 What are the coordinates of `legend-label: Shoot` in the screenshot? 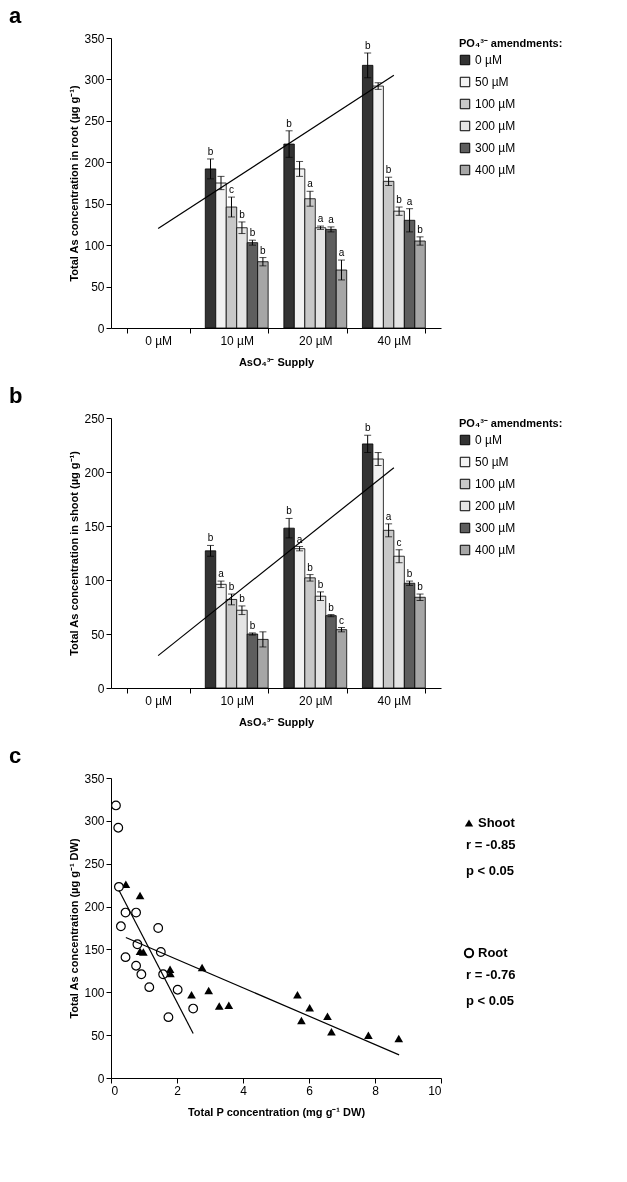 It's located at (497, 822).